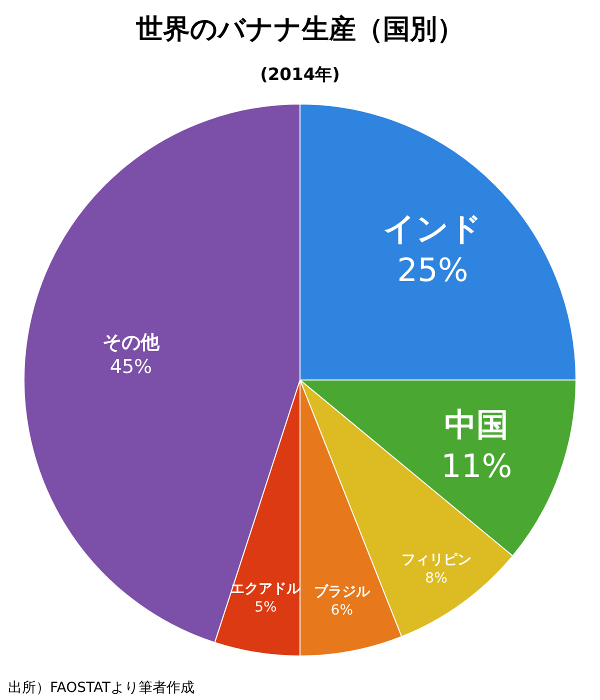  Describe the element at coordinates (300, 75) in the screenshot. I see `chart-subtitle: (2014年)` at that location.